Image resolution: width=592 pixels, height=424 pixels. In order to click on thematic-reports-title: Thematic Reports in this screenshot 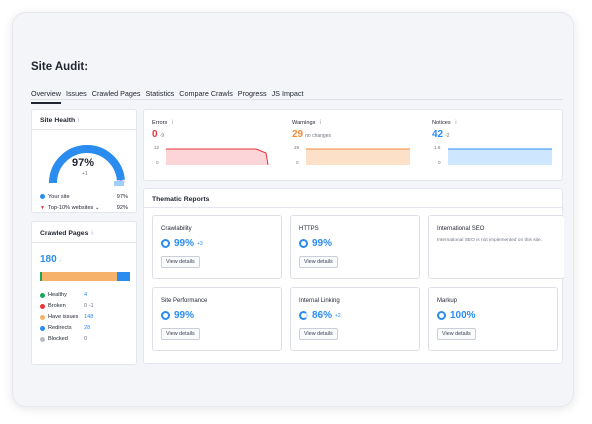, I will do `click(181, 199)`.